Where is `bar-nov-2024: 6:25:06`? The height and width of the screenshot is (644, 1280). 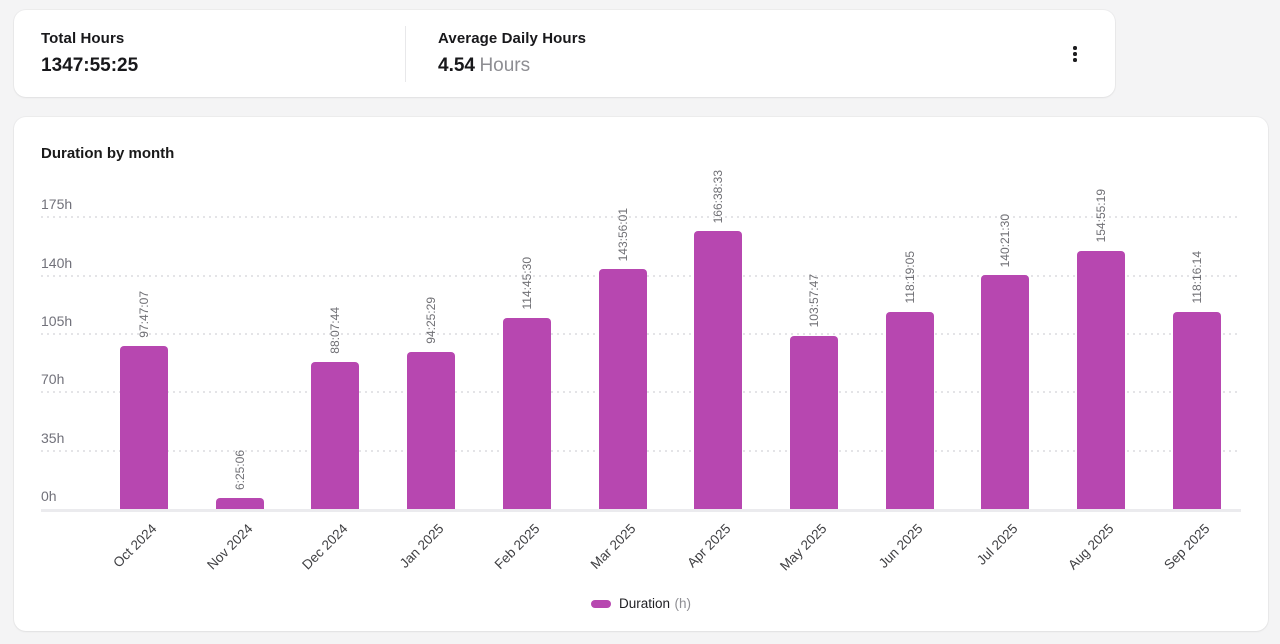
bar-nov-2024: 6:25:06 is located at coordinates (239, 479).